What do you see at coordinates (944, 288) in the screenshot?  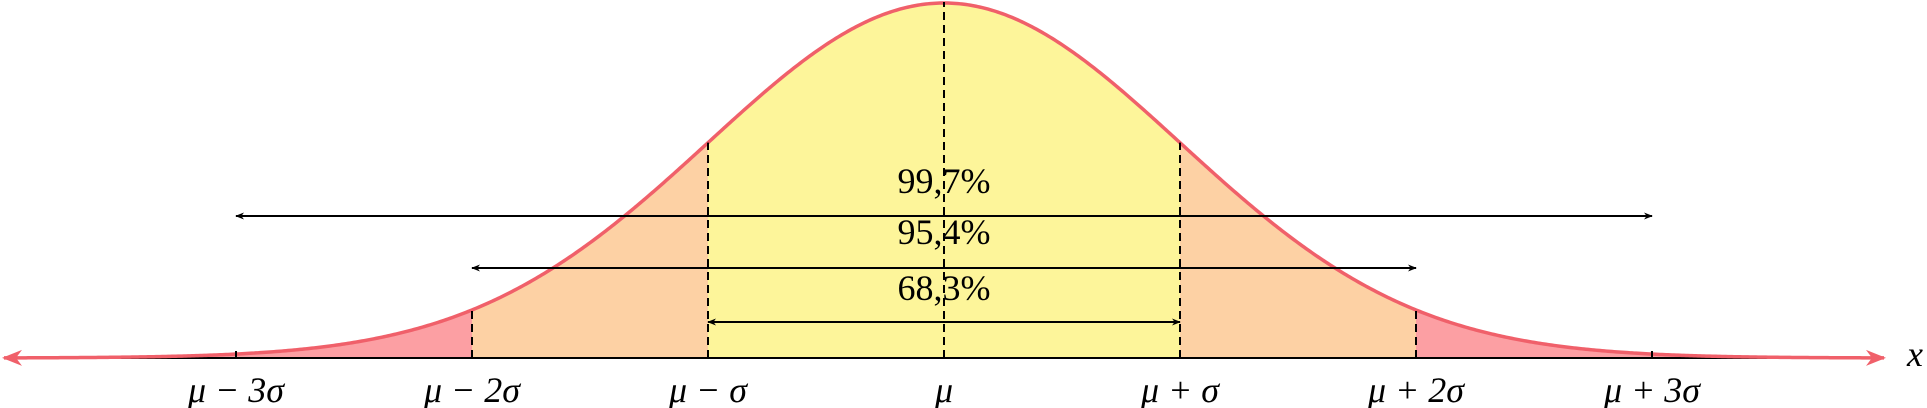 I see `interval-label: 68,3%` at bounding box center [944, 288].